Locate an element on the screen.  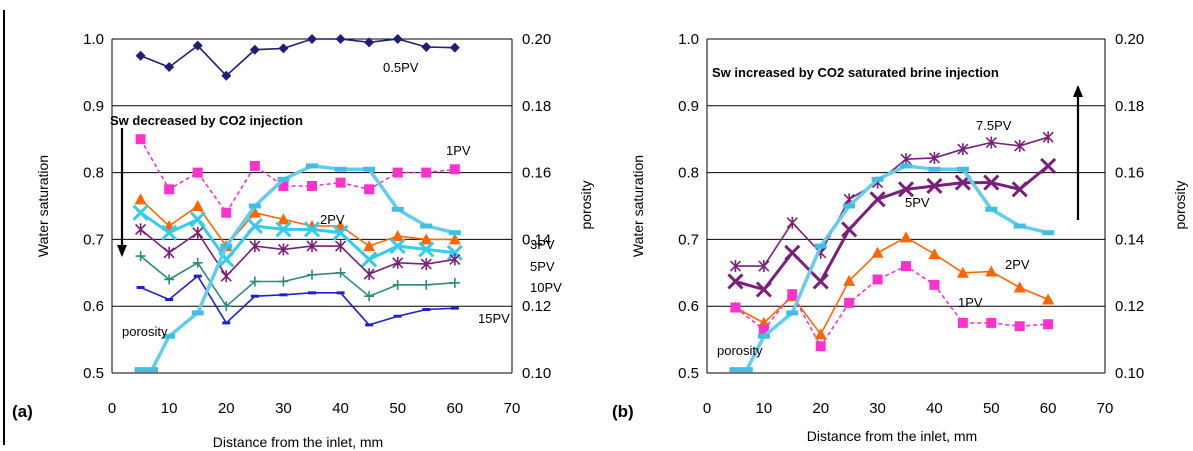
series-15PV is located at coordinates (297, 300).